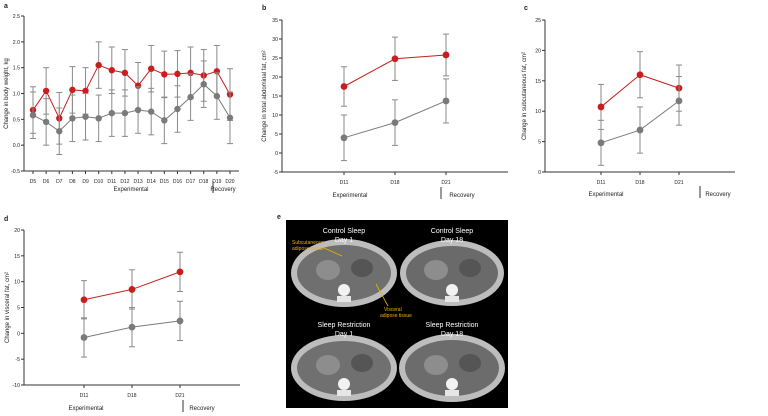  What do you see at coordinates (137, 182) in the screenshot?
I see `x-tick-label: D13` at bounding box center [137, 182].